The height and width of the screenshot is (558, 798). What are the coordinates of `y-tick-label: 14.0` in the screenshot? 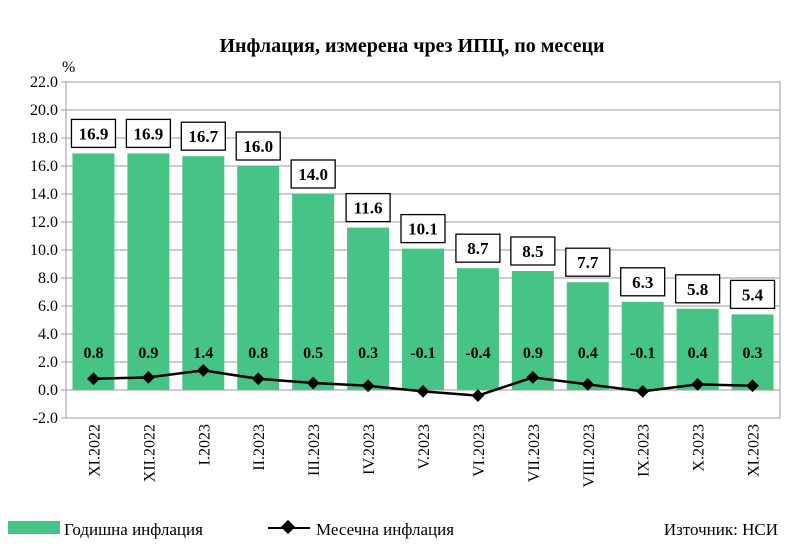 It's located at (44, 194).